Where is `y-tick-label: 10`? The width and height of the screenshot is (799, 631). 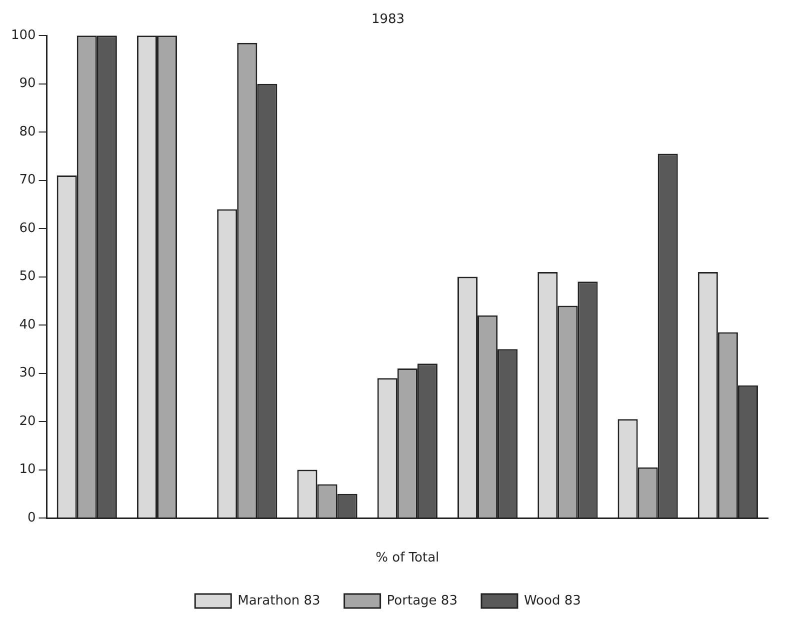 y-tick-label: 10 is located at coordinates (27, 470).